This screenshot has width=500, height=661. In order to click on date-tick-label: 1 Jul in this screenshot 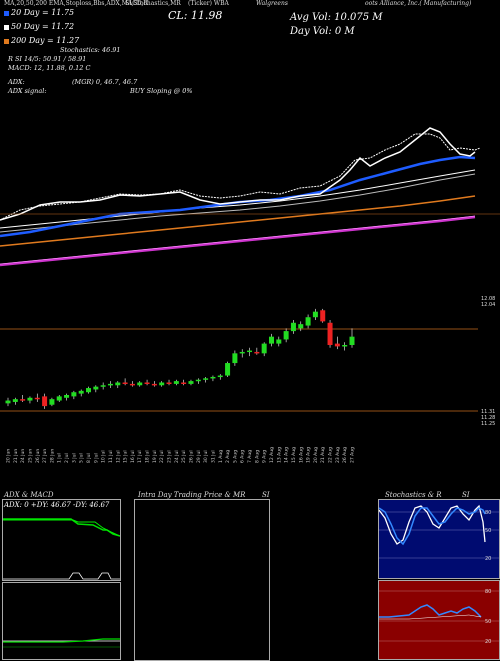, I will do `click(60, 458)`.